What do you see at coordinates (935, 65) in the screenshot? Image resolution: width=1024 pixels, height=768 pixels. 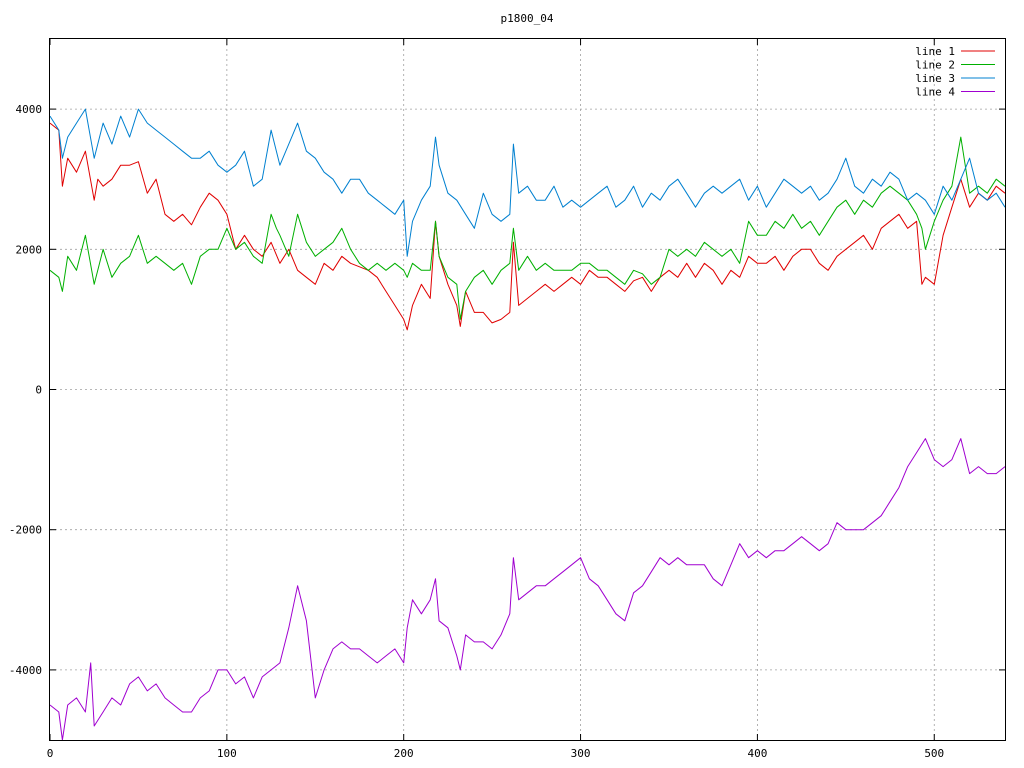 I see `legend-label: line 2` at bounding box center [935, 65].